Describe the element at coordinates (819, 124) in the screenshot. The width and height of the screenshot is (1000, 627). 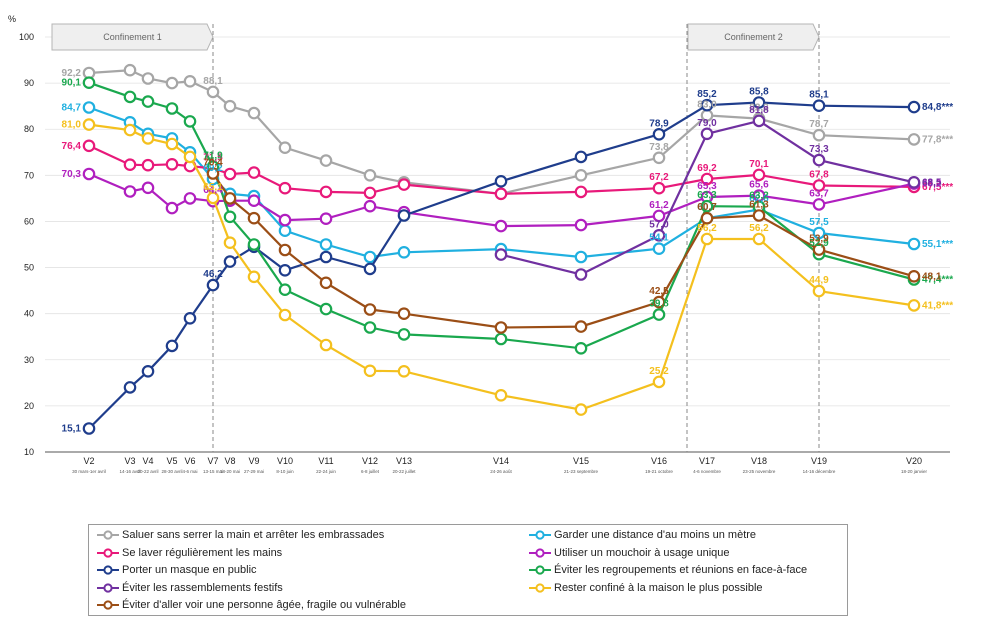
I see `data-label: 78,7` at that location.